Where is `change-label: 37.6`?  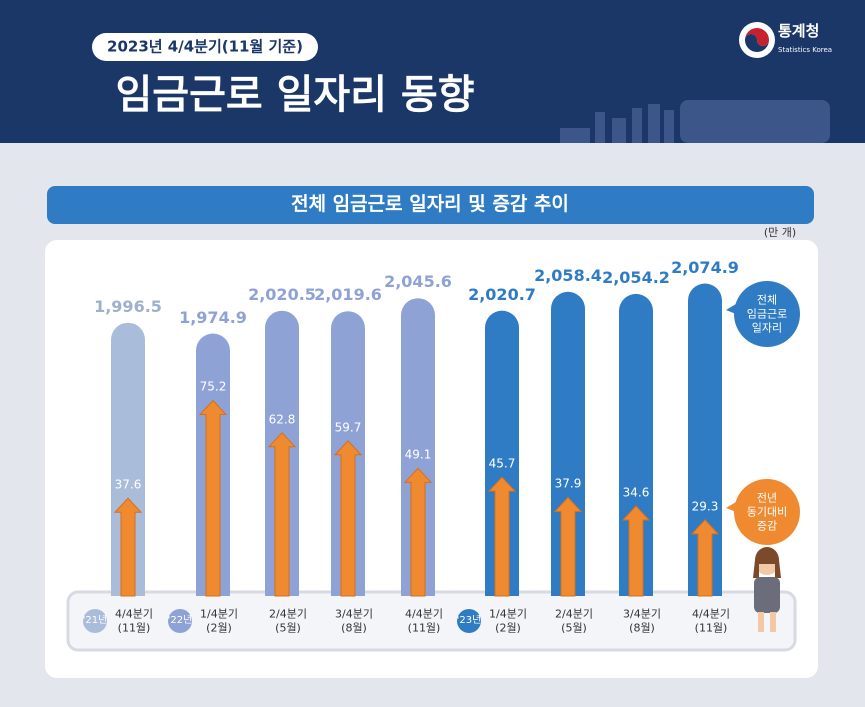
change-label: 37.6 is located at coordinates (128, 484).